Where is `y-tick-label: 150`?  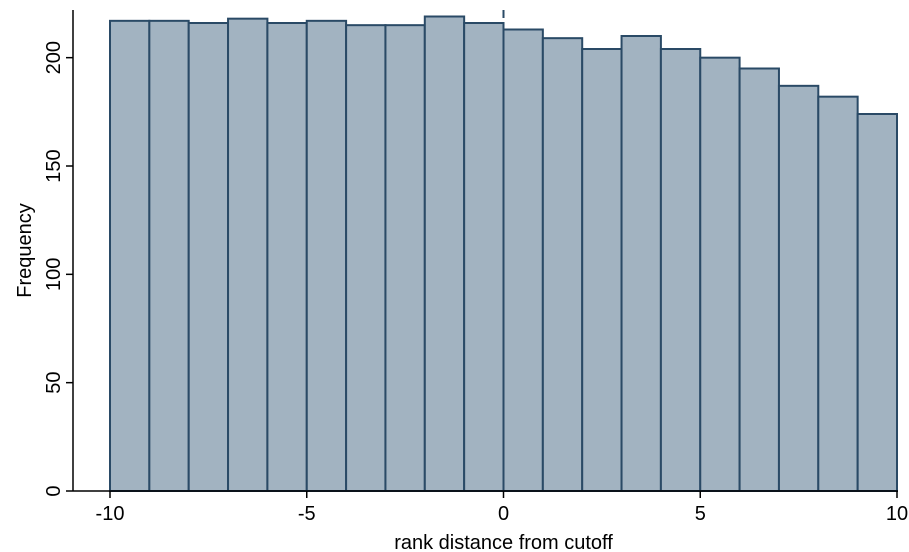
y-tick-label: 150 is located at coordinates (54, 165).